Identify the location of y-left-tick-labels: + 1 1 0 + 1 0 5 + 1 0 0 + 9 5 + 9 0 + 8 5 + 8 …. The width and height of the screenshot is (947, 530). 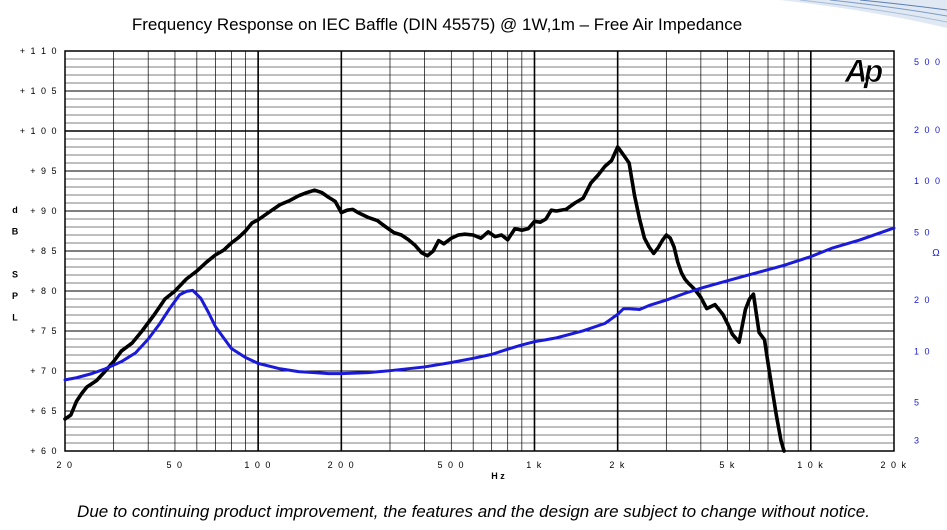
(39, 251).